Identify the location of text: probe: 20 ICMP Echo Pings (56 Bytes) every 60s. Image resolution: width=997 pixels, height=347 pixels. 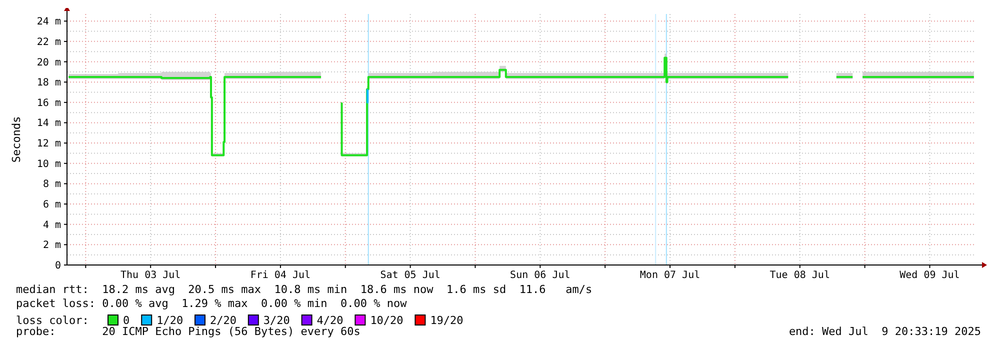
(188, 332).